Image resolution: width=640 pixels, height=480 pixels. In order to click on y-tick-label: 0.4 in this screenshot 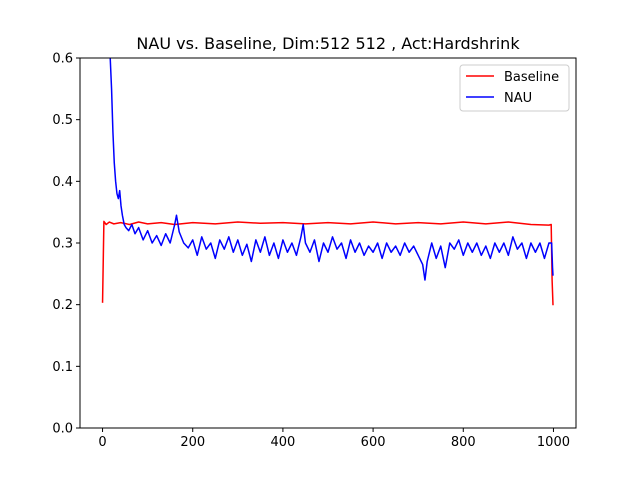, I will do `click(62, 182)`.